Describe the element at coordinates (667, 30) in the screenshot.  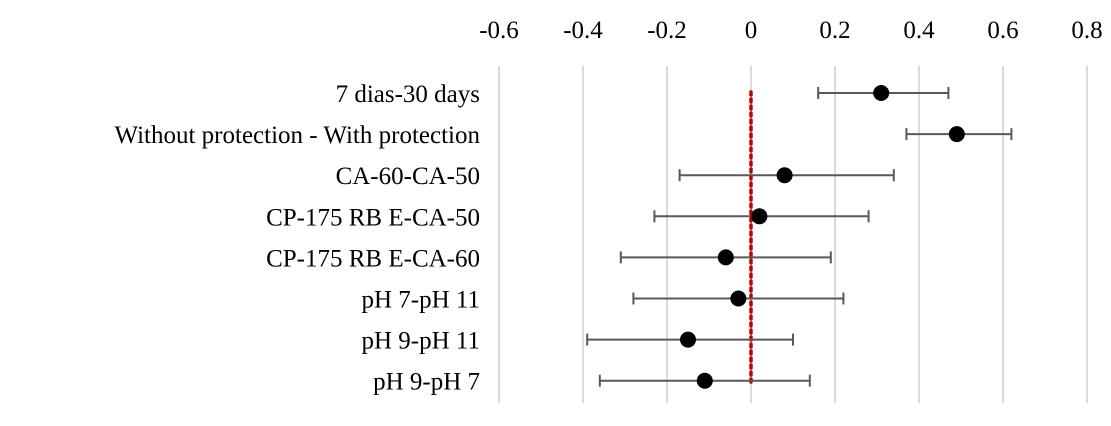
I see `x-tick-label: -0.2` at that location.